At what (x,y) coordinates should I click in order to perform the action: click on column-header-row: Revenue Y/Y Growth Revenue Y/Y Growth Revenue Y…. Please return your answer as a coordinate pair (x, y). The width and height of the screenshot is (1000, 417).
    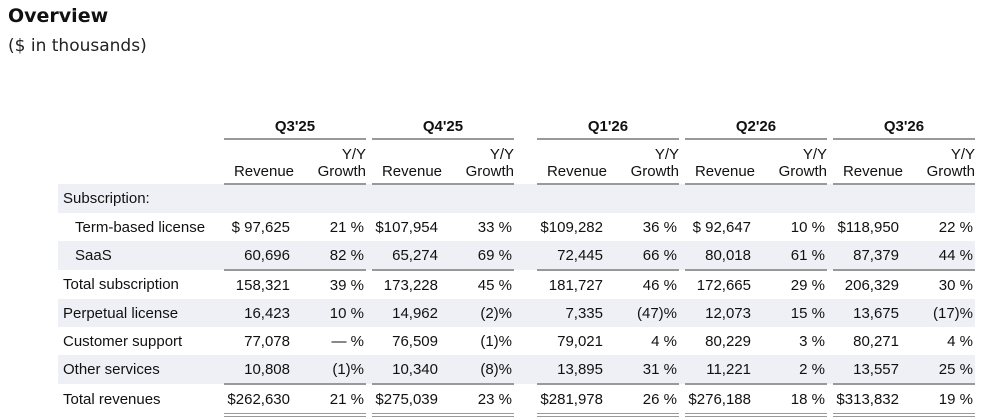
    Looking at the image, I should click on (516, 162).